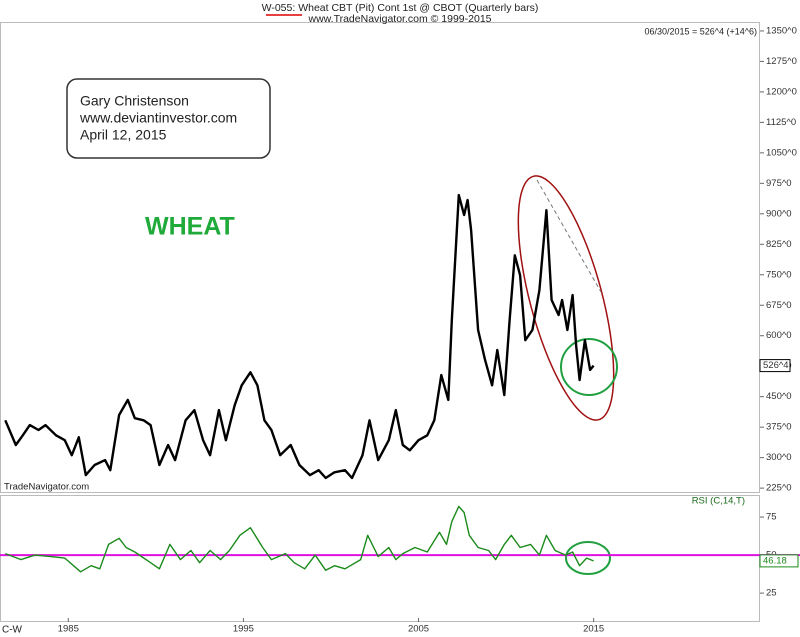 The height and width of the screenshot is (637, 800). What do you see at coordinates (243, 629) in the screenshot?
I see `x-tick-label: 1995` at bounding box center [243, 629].